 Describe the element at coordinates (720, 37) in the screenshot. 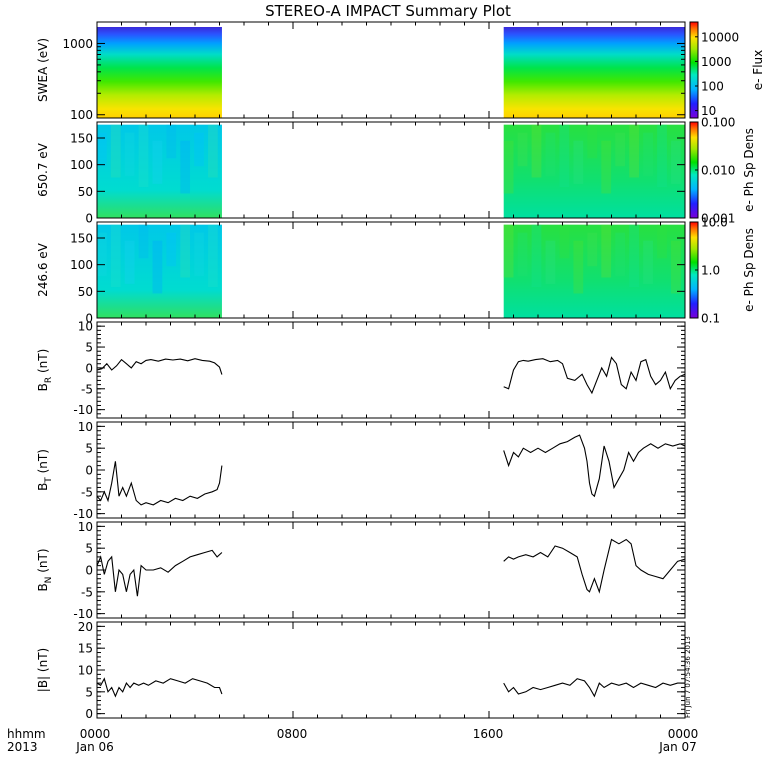

I see `colorbar-tick-label: 10000` at that location.